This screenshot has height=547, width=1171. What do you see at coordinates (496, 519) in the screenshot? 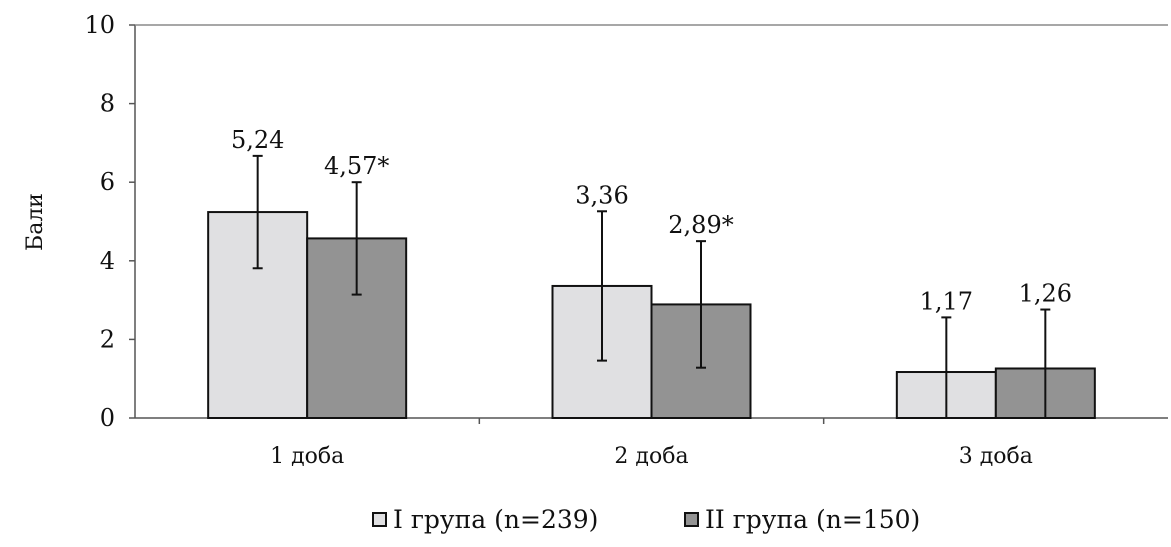
I see `legend-label-series-1: І група (n=239)` at bounding box center [496, 519].